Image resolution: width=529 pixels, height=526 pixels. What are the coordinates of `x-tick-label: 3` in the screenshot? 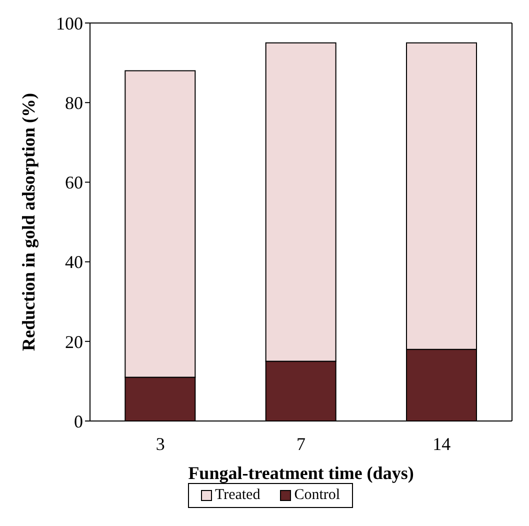 It's located at (160, 444).